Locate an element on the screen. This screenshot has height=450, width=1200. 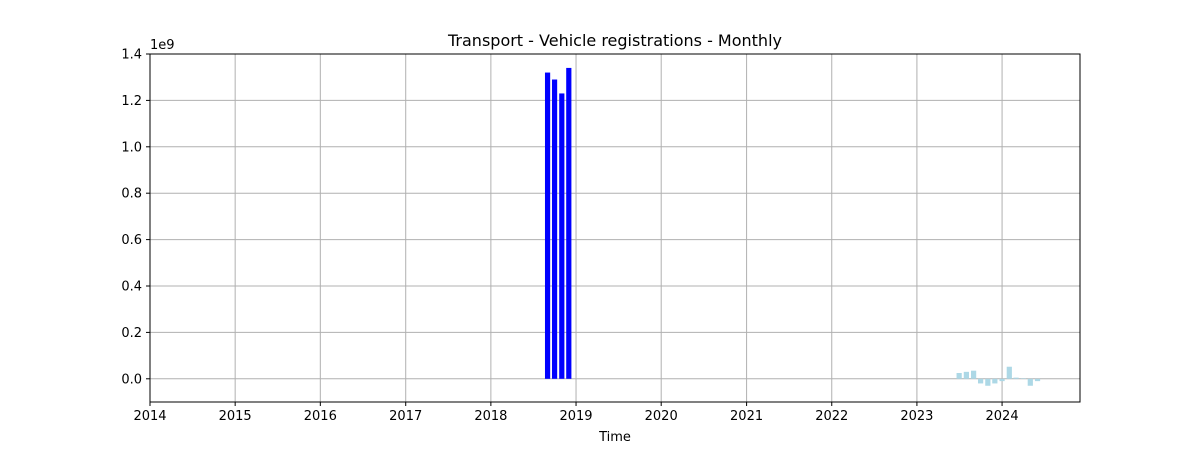
x-tick-label: 2022 is located at coordinates (831, 416).